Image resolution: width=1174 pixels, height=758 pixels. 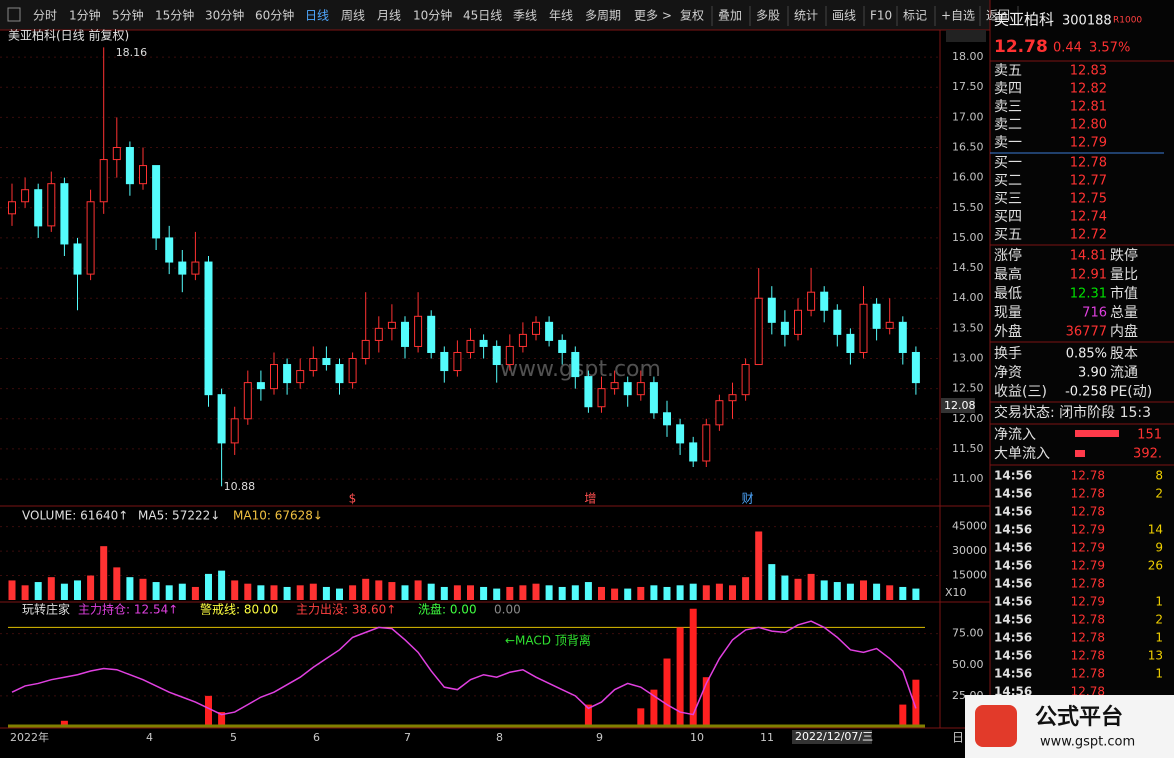 I want to click on book-label: 卖三, so click(x=1008, y=107).